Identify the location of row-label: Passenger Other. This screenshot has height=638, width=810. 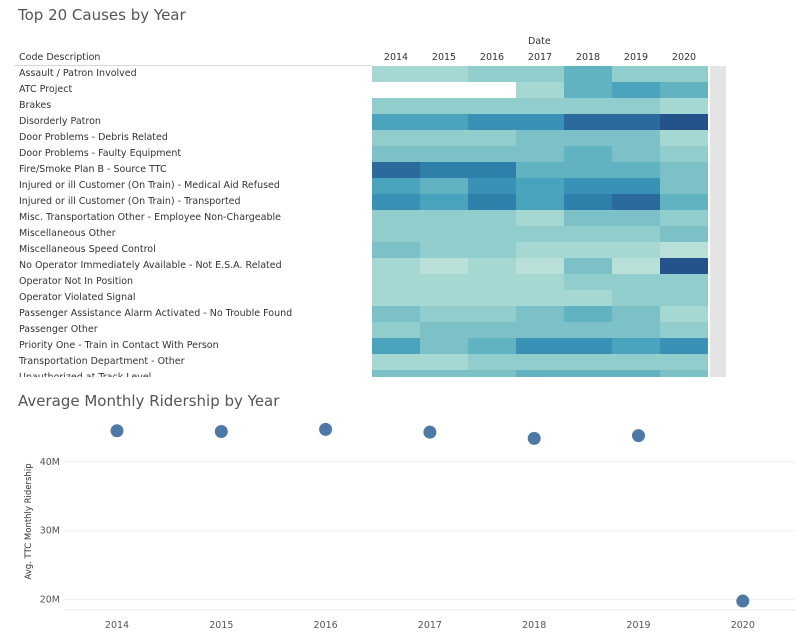
(58, 329).